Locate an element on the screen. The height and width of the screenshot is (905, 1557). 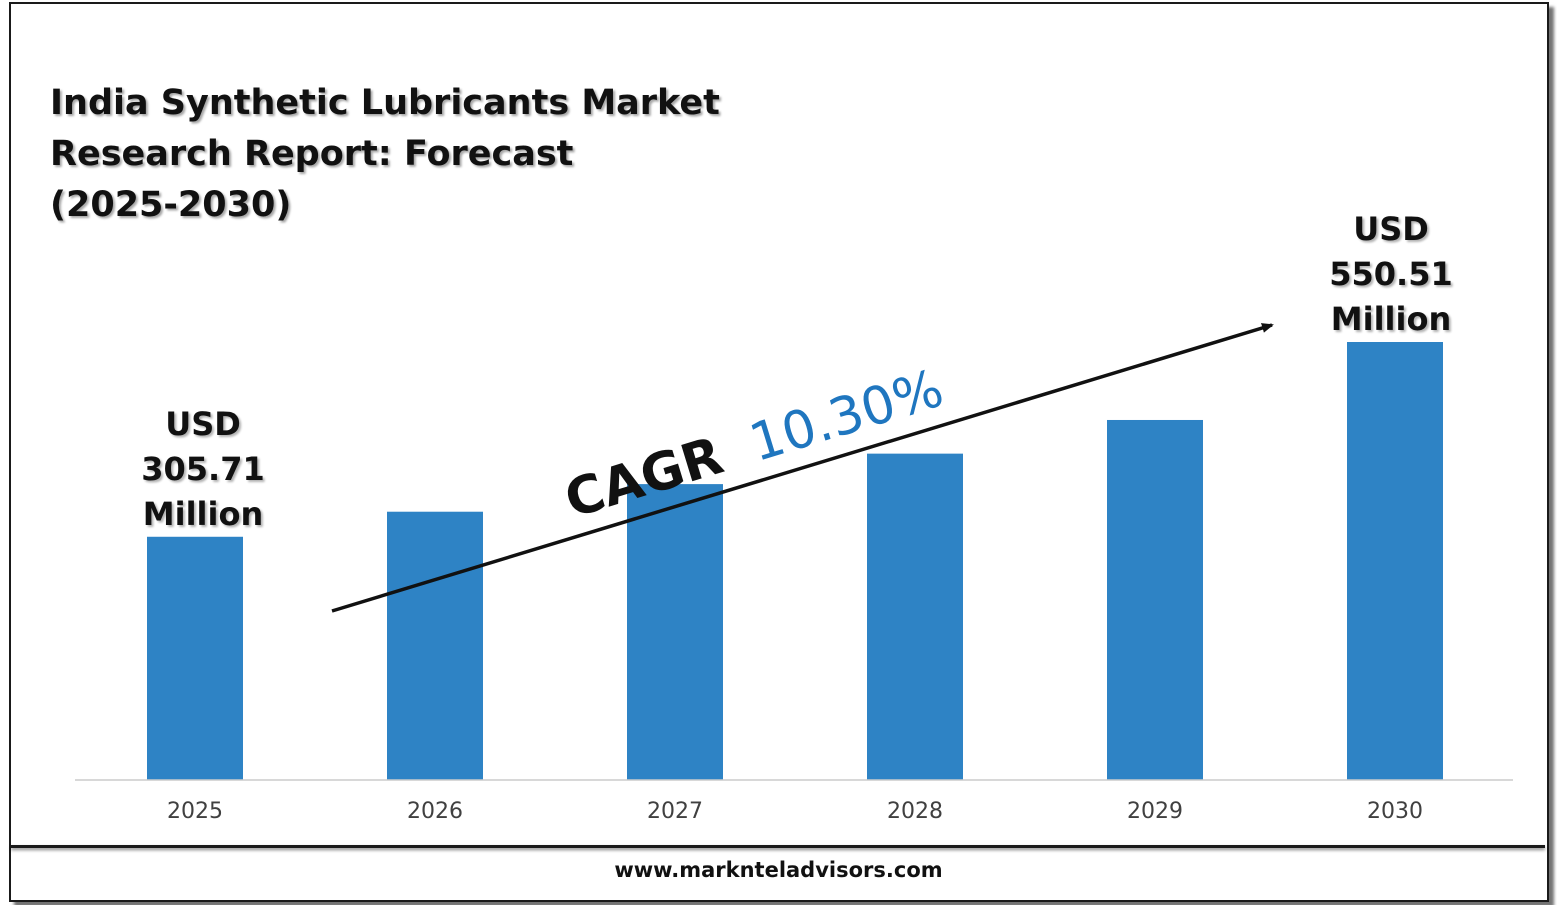
chart-title-line-2: Research Report: Forecast is located at coordinates (312, 154).